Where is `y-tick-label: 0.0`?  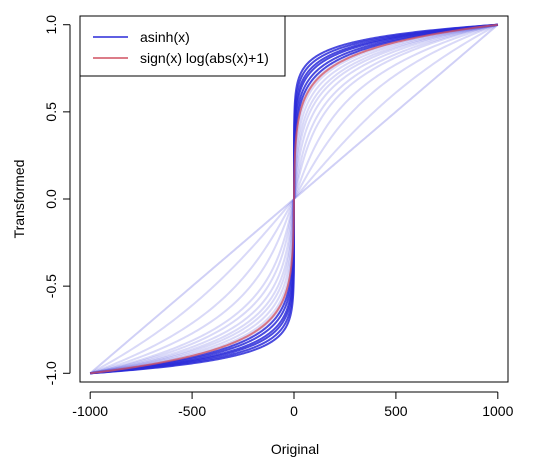 y-tick-label: 0.0 is located at coordinates (51, 199).